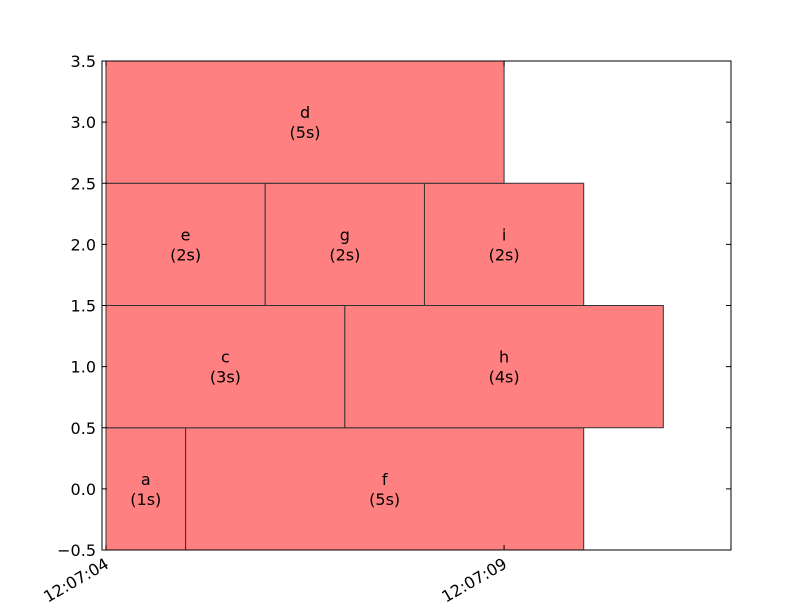 The height and width of the screenshot is (612, 812). Describe the element at coordinates (504, 234) in the screenshot. I see `bar-name-label: i` at that location.